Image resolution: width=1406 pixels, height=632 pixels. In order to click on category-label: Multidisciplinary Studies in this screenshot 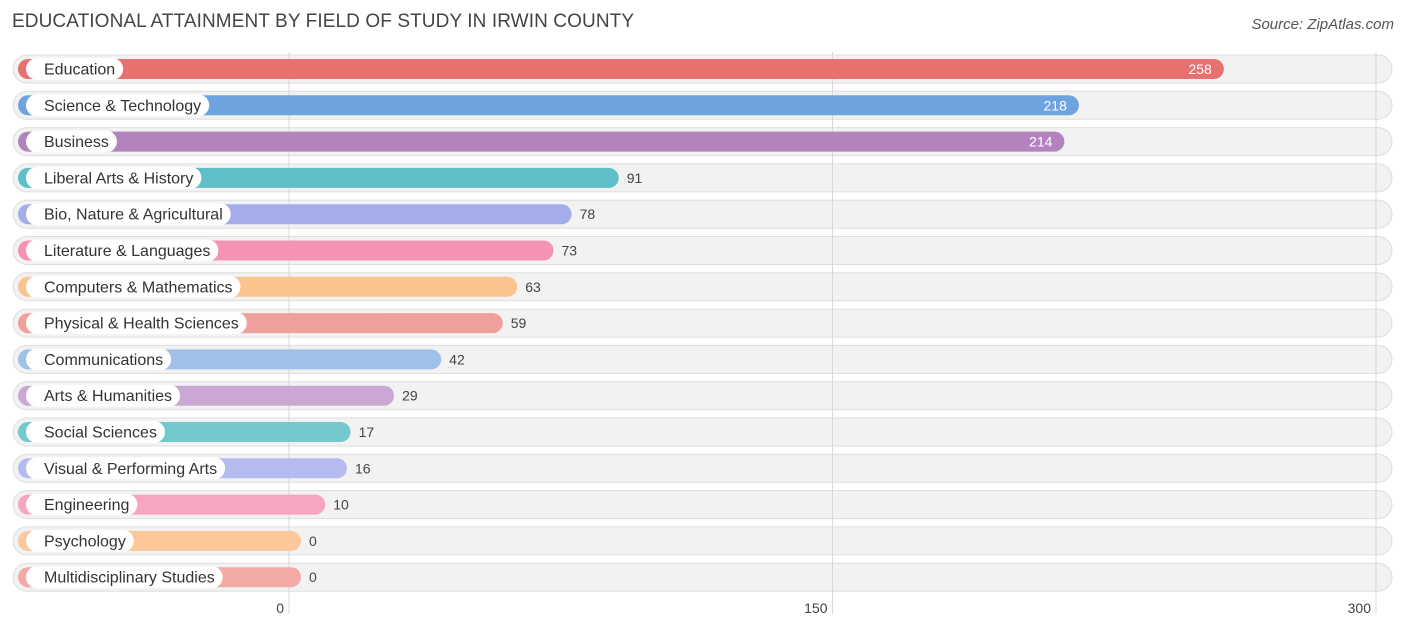, I will do `click(129, 578)`.